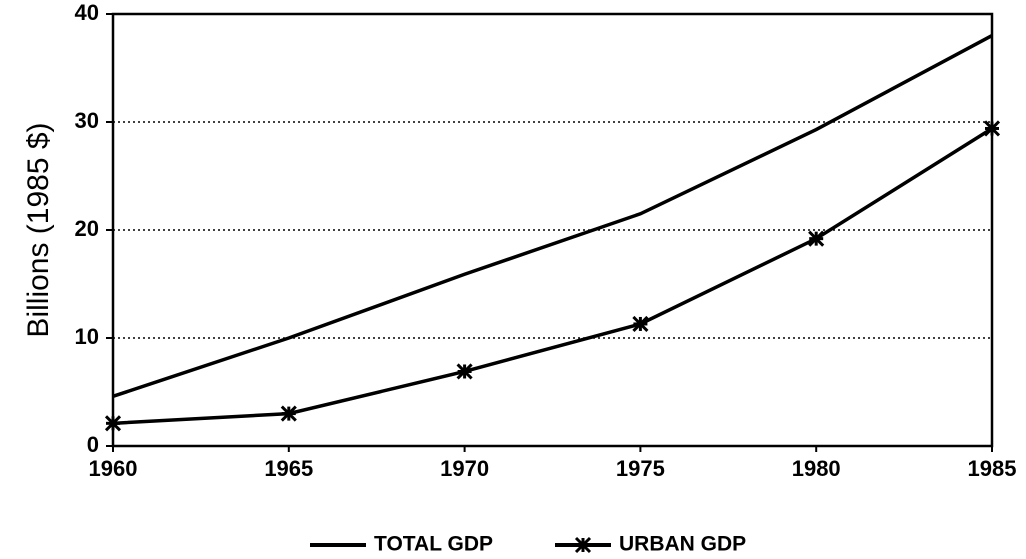 Image resolution: width=1026 pixels, height=559 pixels. What do you see at coordinates (640, 468) in the screenshot?
I see `x-tick-label: 1975` at bounding box center [640, 468].